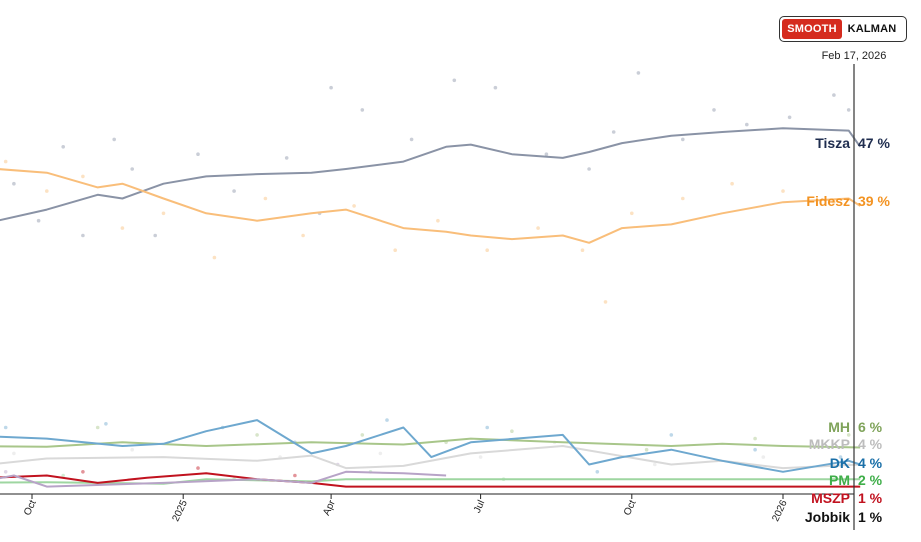 Image resolution: width=921 pixels, height=542 pixels. What do you see at coordinates (870, 498) in the screenshot?
I see `mszp-series-value: 1 %` at bounding box center [870, 498].